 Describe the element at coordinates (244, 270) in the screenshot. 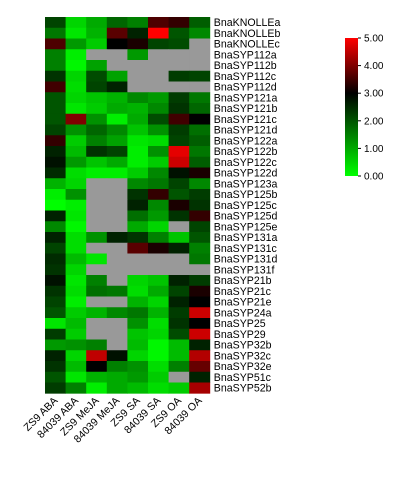

I see `row-label: BnaSYP131f` at that location.